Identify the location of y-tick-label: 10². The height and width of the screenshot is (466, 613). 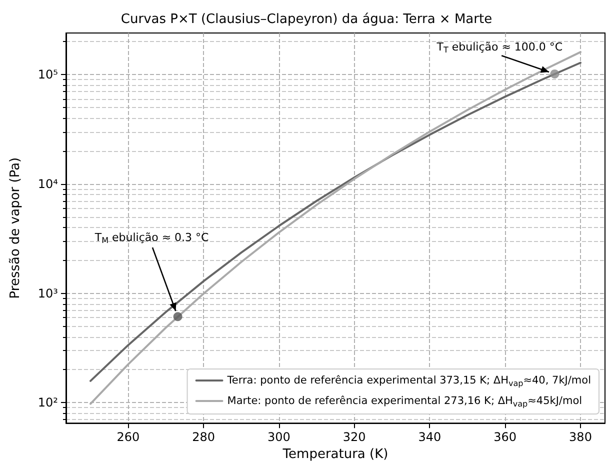
(48, 403).